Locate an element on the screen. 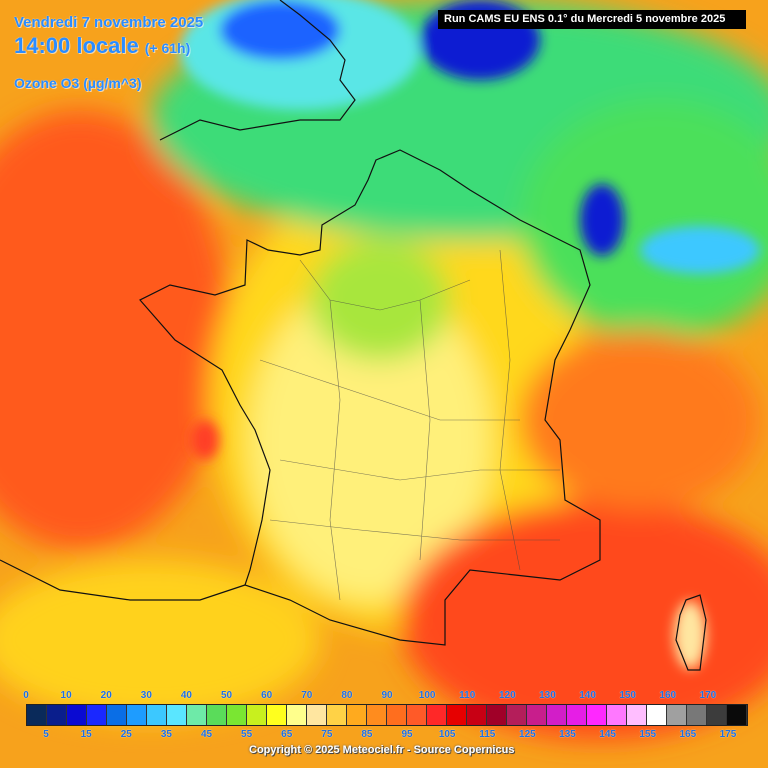 The width and height of the screenshot is (768, 768). legend-top-label: 100 is located at coordinates (427, 695).